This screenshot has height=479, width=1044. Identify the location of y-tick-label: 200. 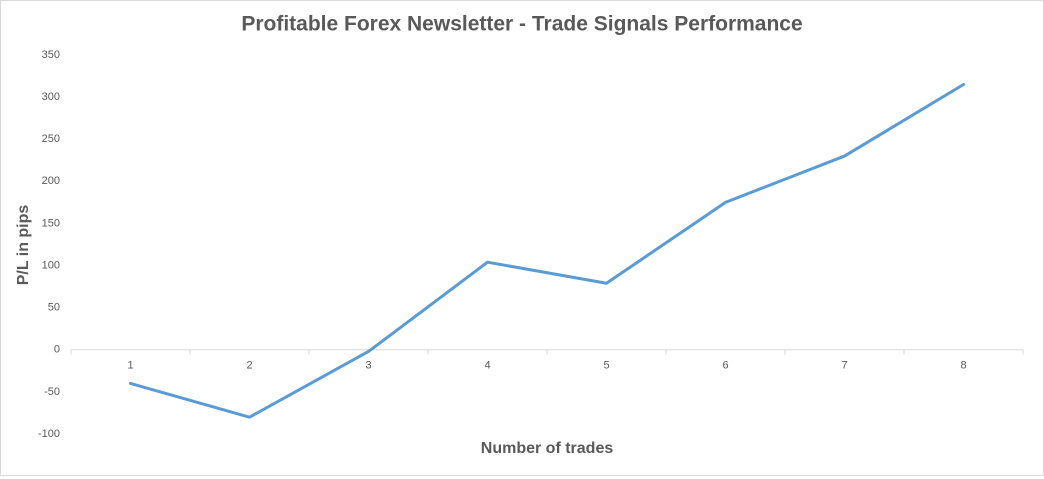
(51, 181).